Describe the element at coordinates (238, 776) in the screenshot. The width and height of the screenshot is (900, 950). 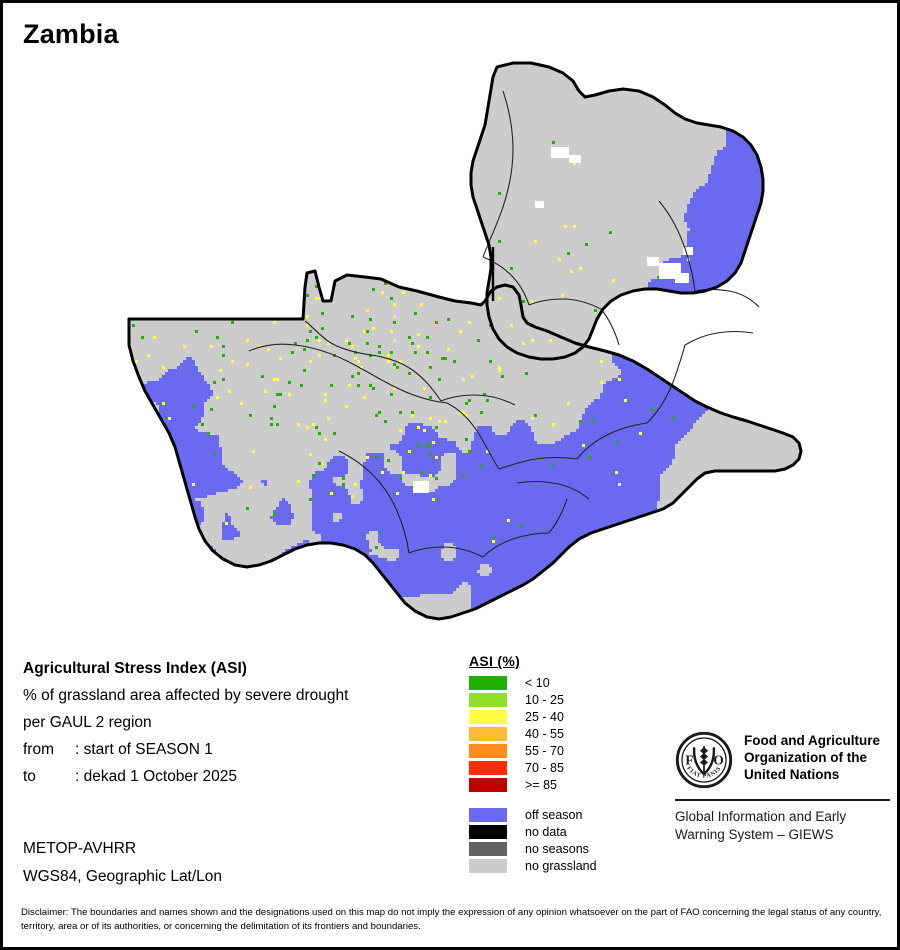
I see `caption-period-to: to: dekad 1 October 2025` at that location.